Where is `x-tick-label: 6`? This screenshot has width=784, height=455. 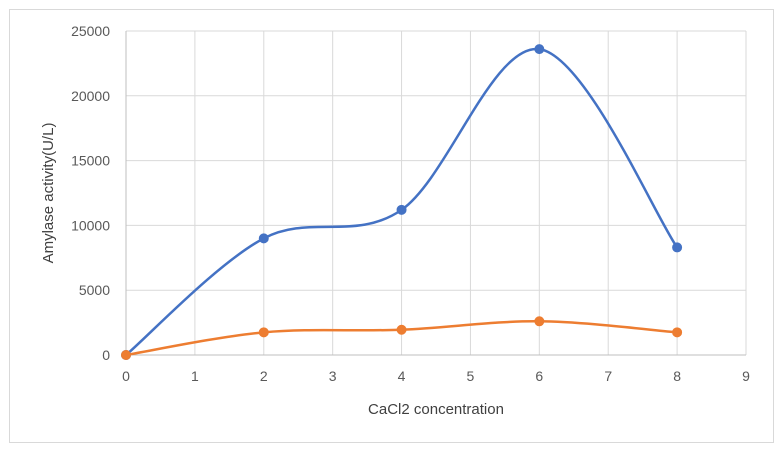 x-tick-label: 6 is located at coordinates (539, 376).